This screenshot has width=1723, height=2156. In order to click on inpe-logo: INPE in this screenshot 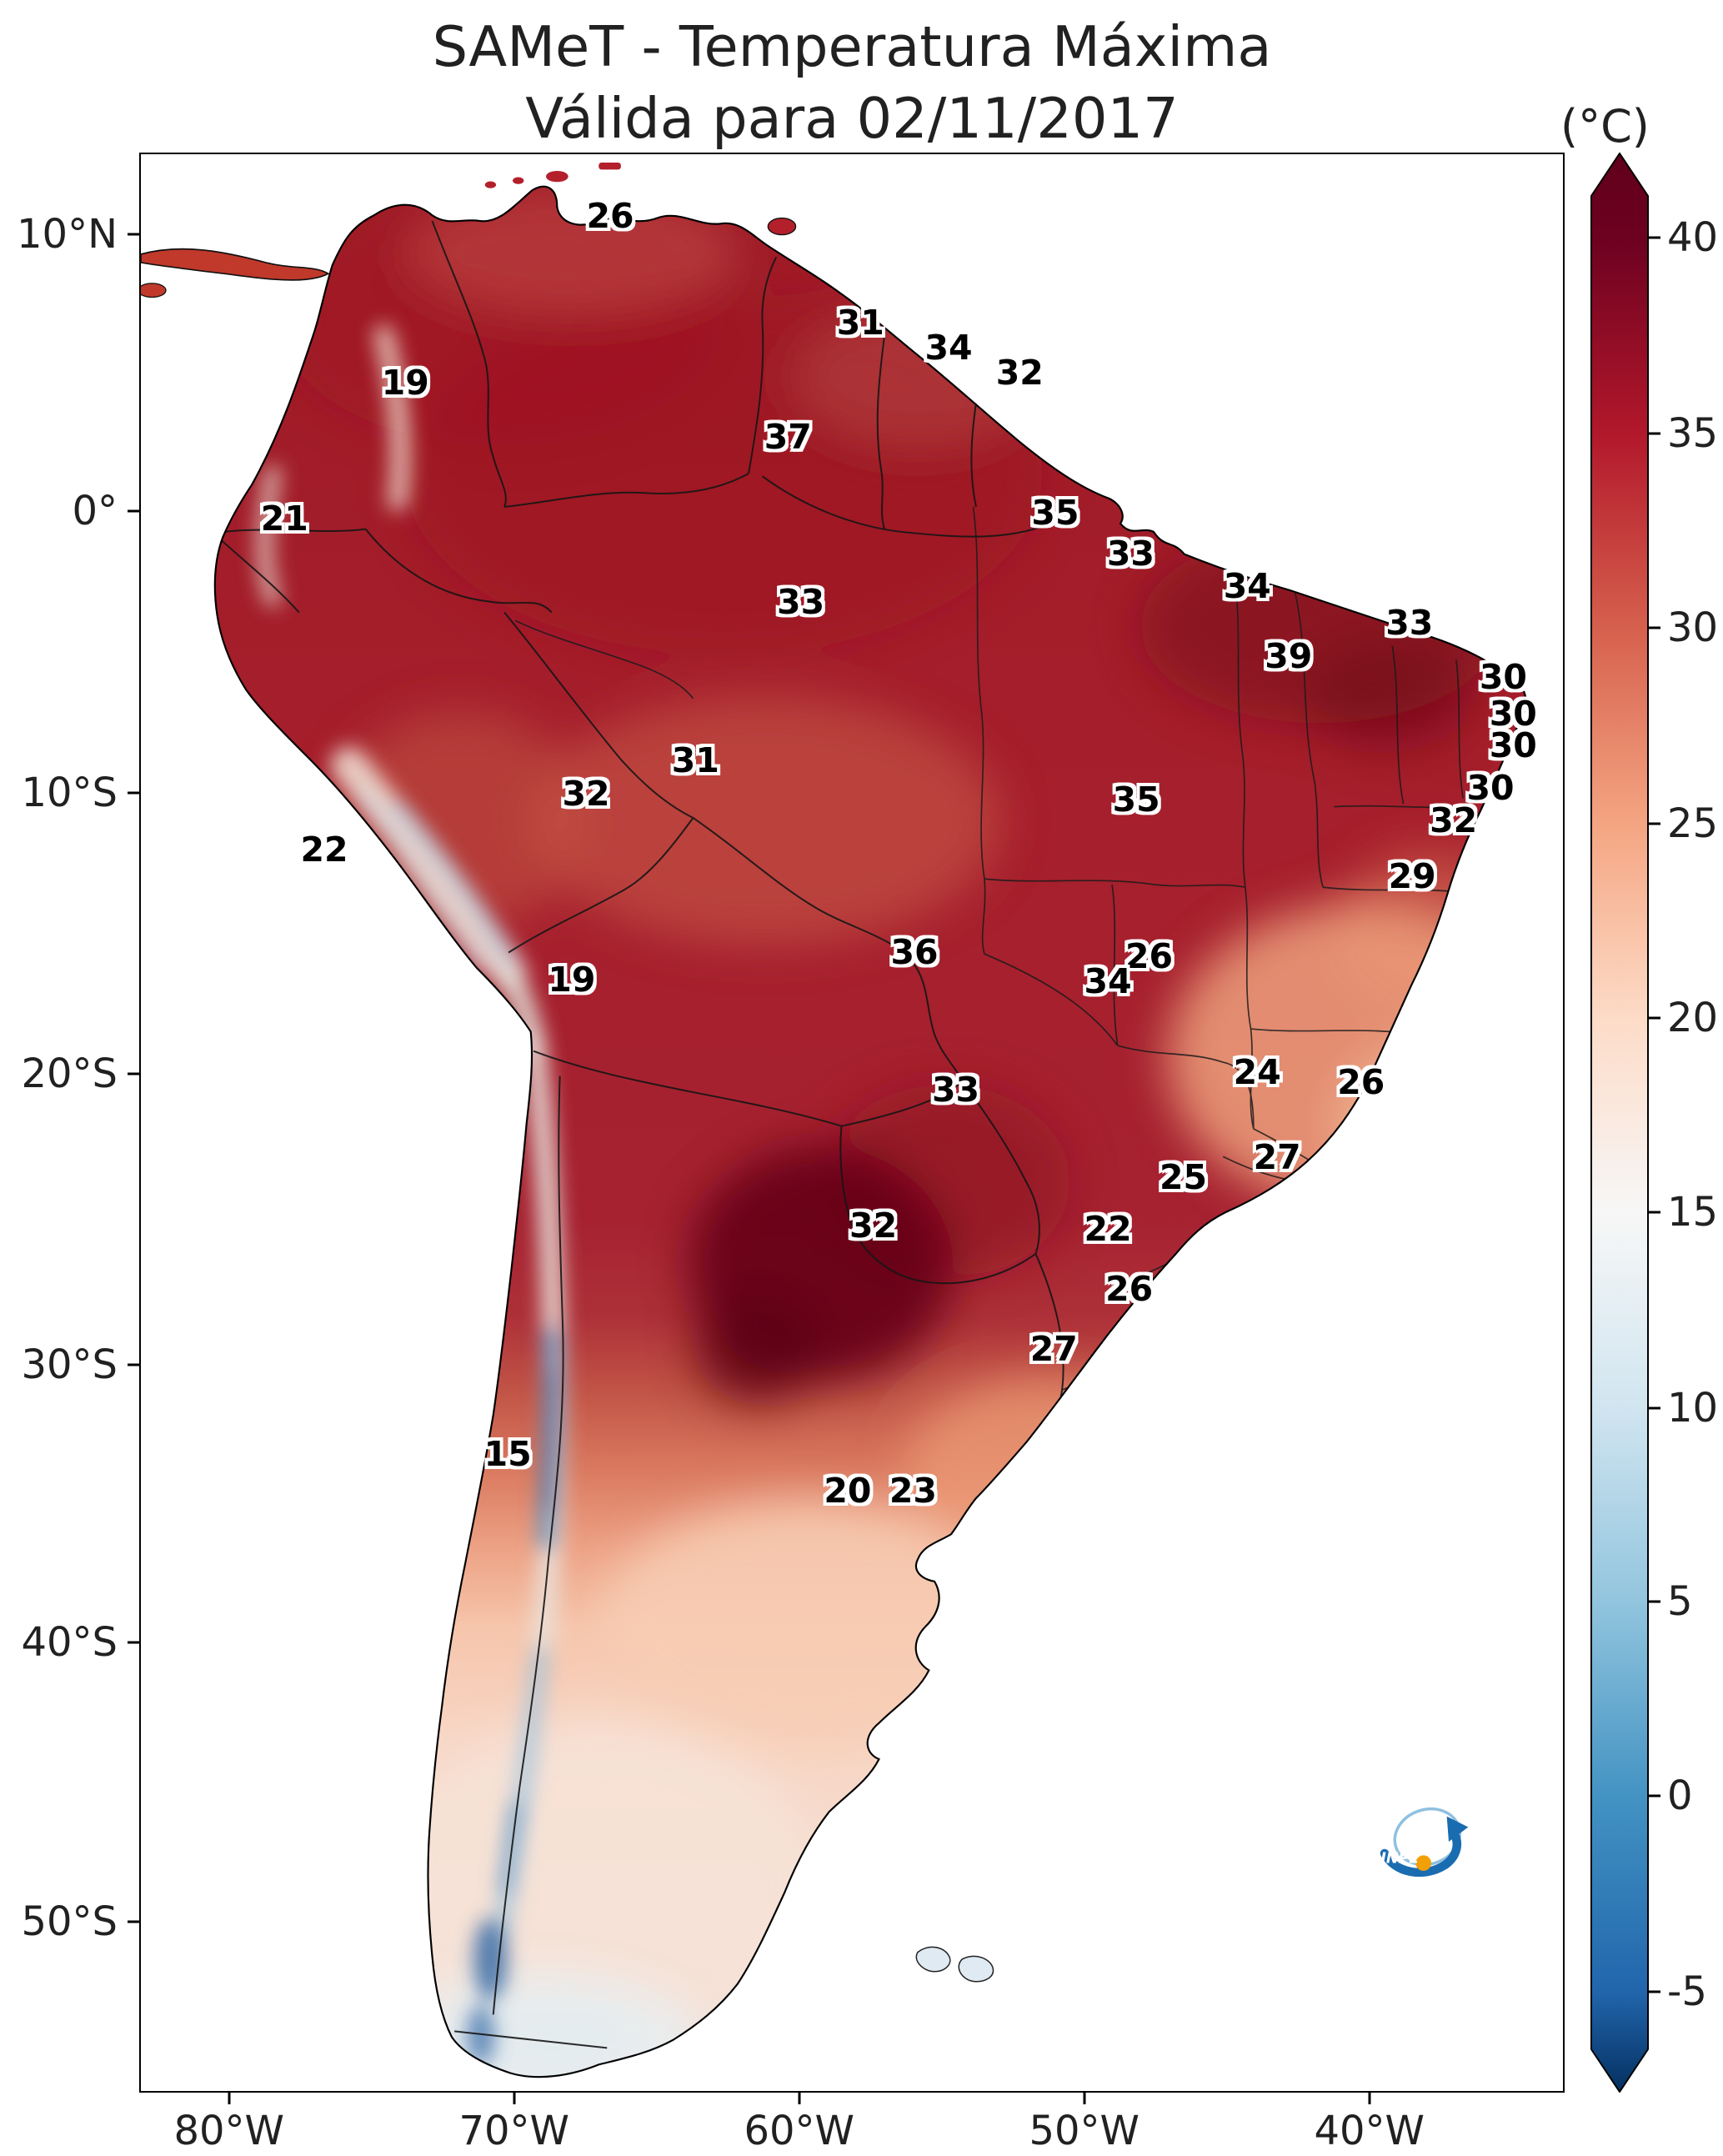, I will do `click(1425, 1843)`.